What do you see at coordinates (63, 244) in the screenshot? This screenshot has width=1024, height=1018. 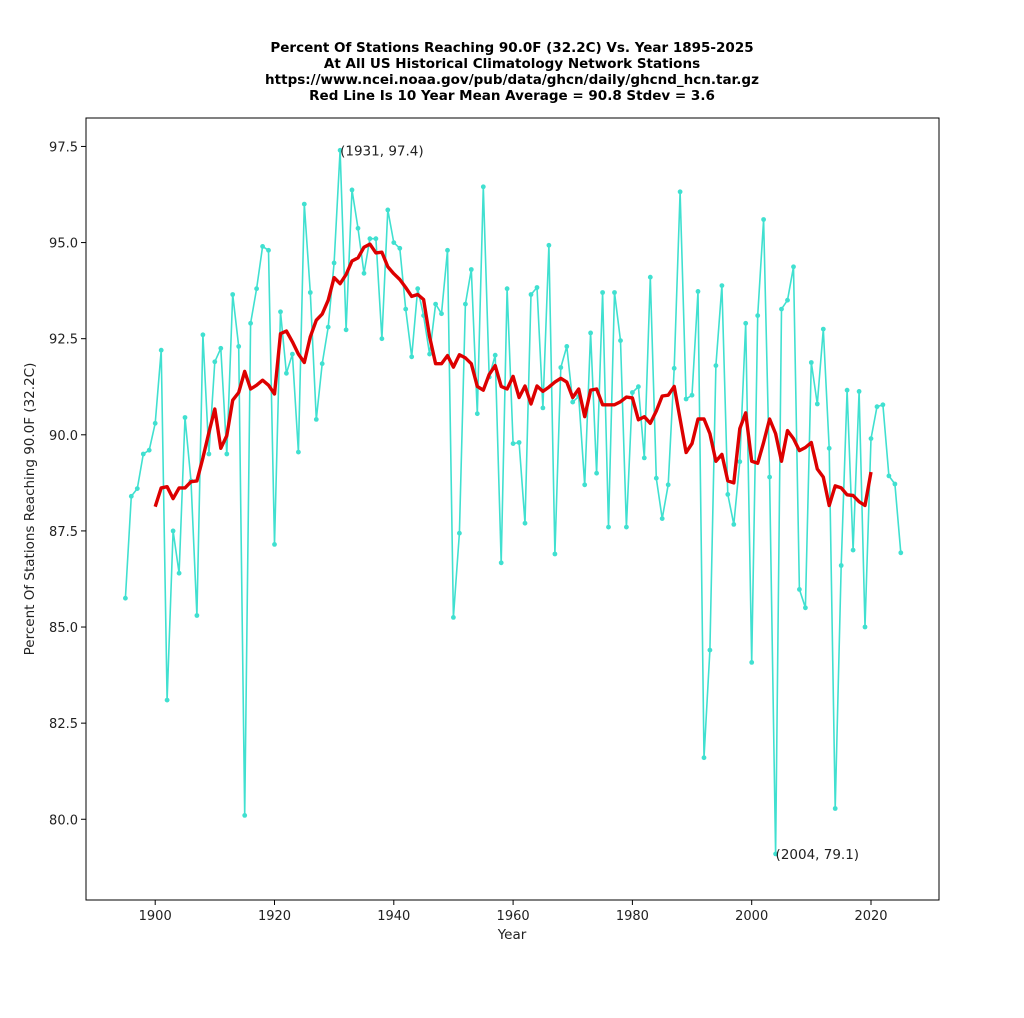 I see `y-tick-label: 95.0` at bounding box center [63, 244].